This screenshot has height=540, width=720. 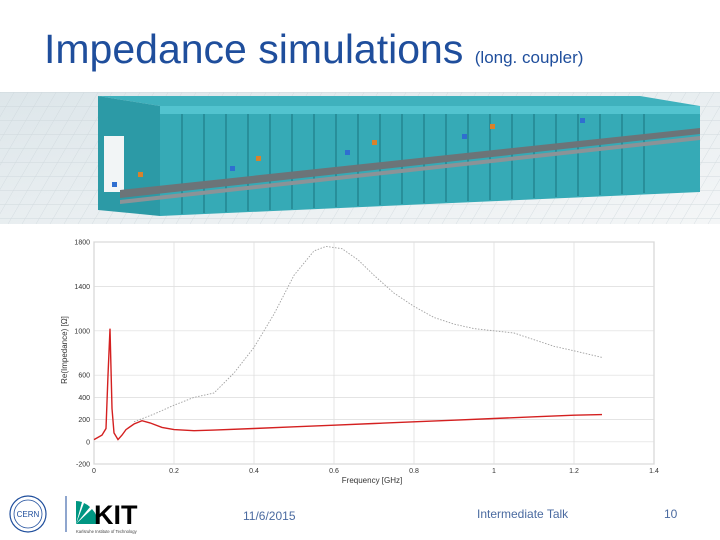 I want to click on beam-port-opening, so click(x=114, y=164).